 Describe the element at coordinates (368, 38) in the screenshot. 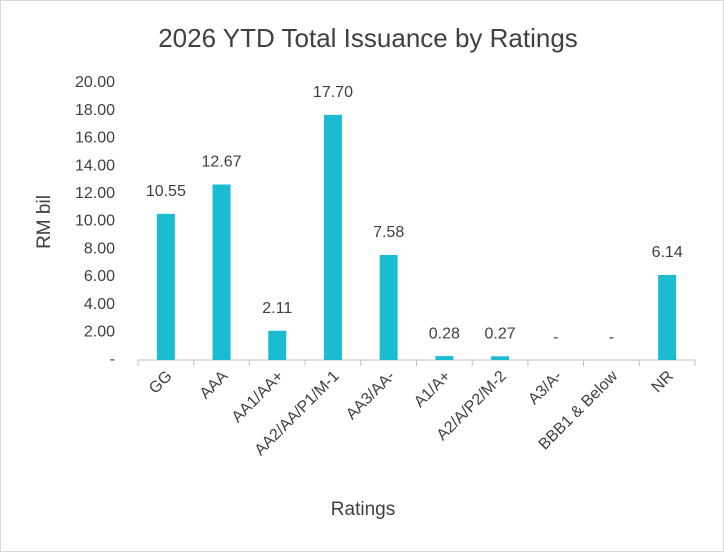

I see `chart-title: 2026 YTD Total Issuance by Ratings` at that location.